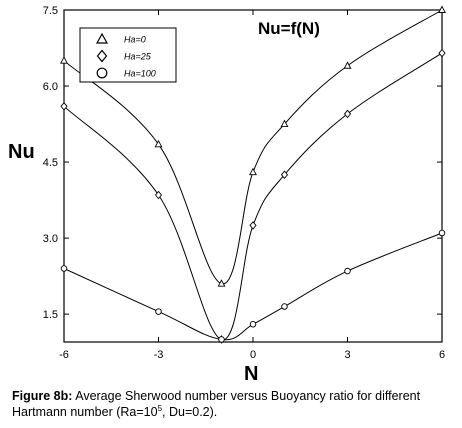 The image size is (462, 428). I want to click on x-tick-label: 6, so click(442, 355).